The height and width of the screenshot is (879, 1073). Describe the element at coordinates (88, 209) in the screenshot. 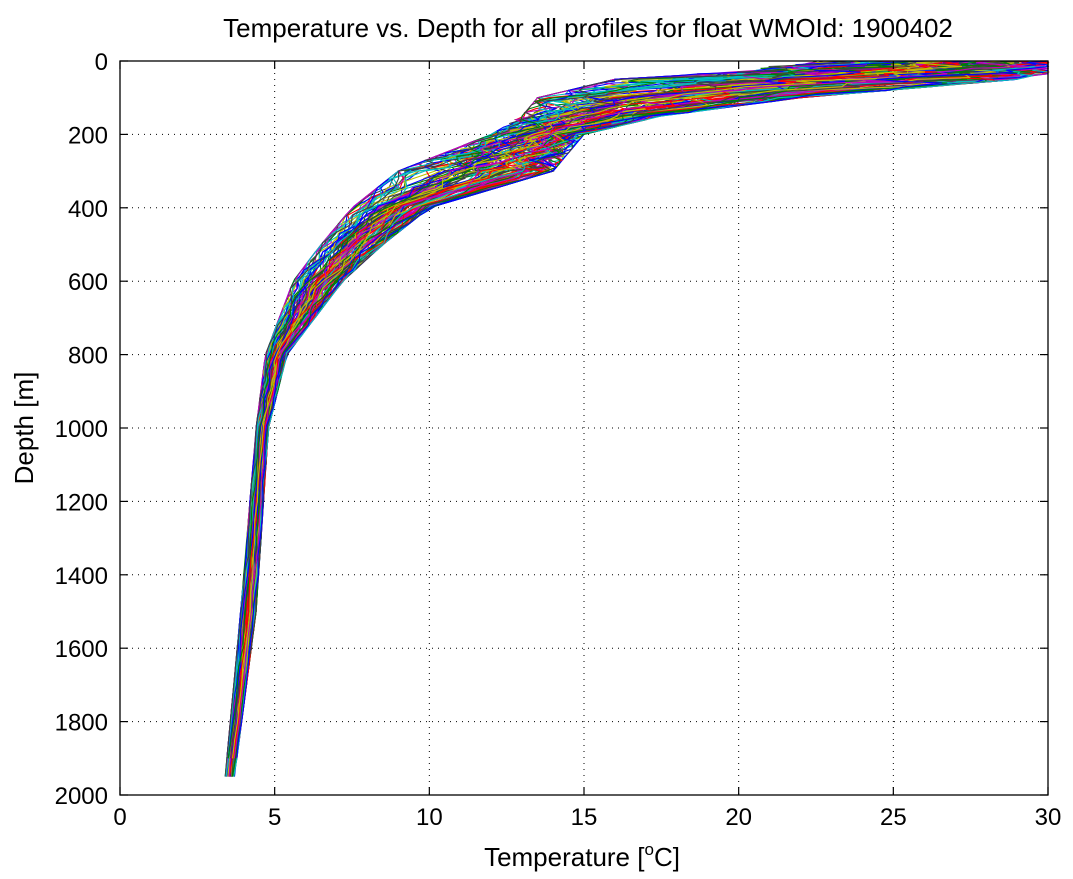

I see `y-tick-label: 400` at that location.